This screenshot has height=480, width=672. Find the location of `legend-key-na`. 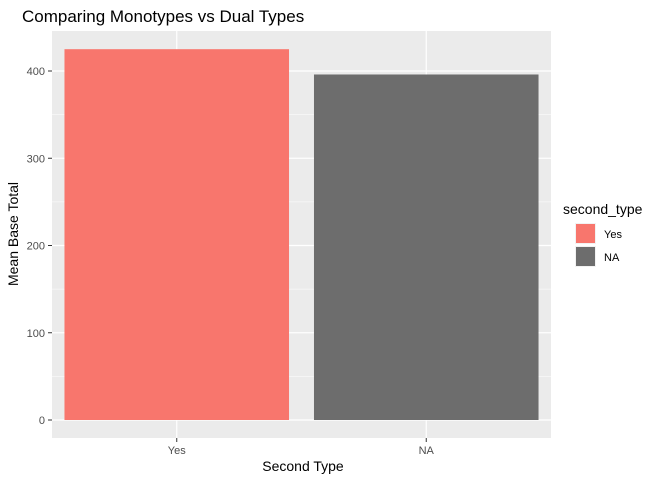

legend-key-na is located at coordinates (585, 256).